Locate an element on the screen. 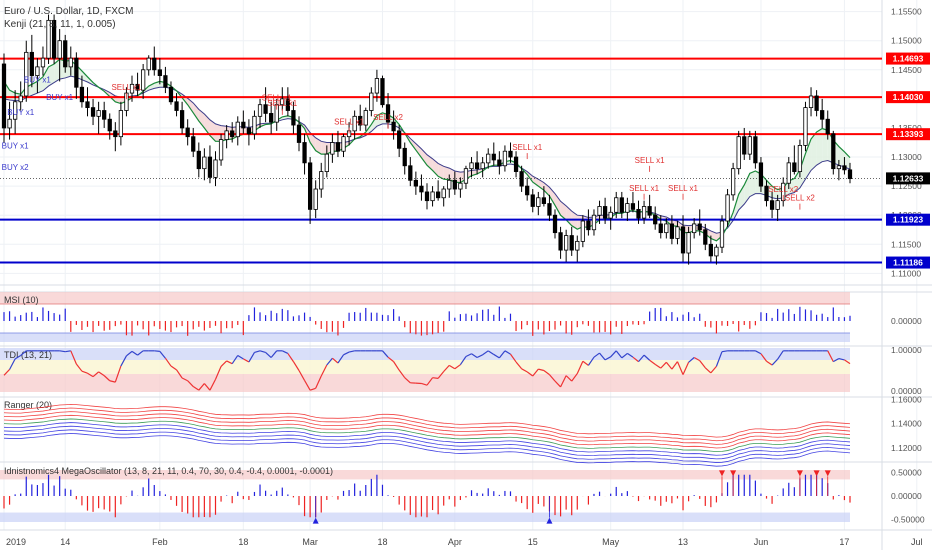 The image size is (932, 555). price-tick-label: 1.11500 is located at coordinates (906, 244).